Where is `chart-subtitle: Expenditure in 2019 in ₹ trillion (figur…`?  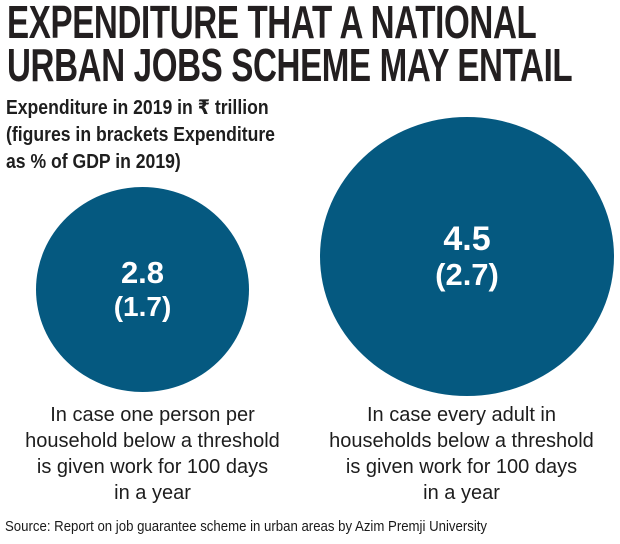 chart-subtitle: Expenditure in 2019 in ₹ trillion (figur… is located at coordinates (140, 135).